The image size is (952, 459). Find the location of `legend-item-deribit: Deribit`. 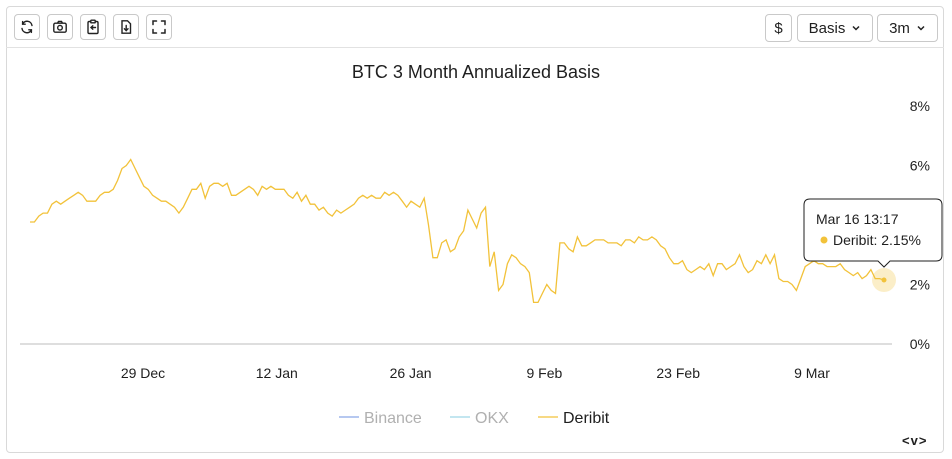

legend-item-deribit: Deribit is located at coordinates (574, 418).